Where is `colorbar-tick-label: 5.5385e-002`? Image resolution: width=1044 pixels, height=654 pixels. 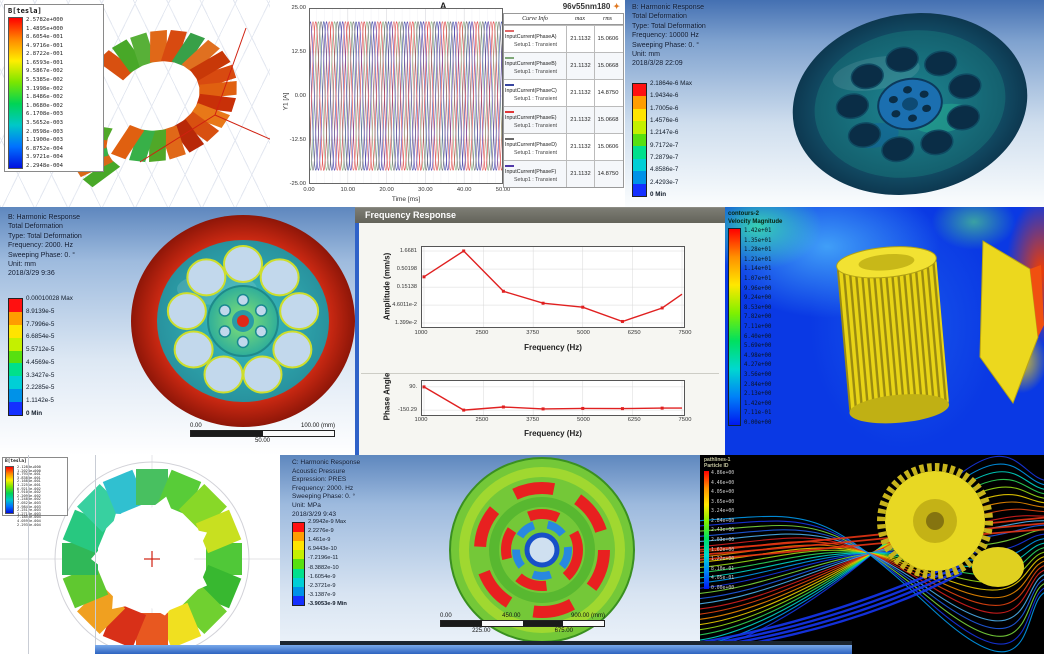 colorbar-tick-label: 5.5385e-002 is located at coordinates (45, 80).